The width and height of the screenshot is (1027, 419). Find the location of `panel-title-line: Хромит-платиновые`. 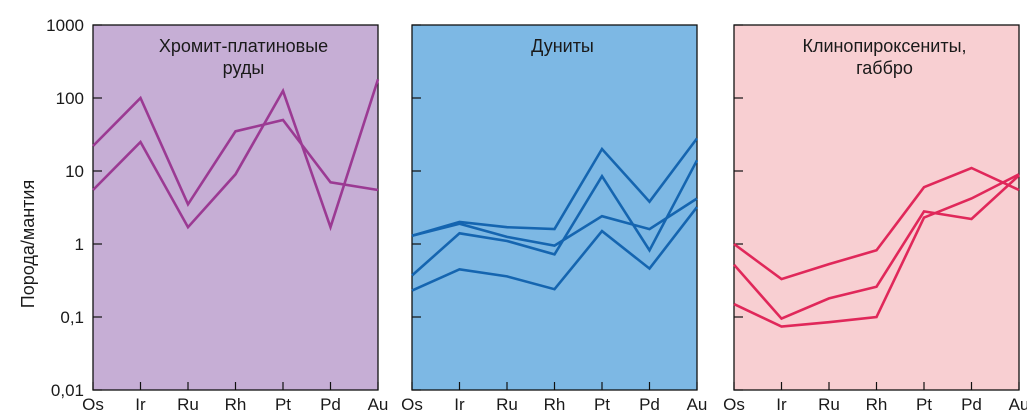

panel-title-line: Хромит-платиновые is located at coordinates (243, 46).